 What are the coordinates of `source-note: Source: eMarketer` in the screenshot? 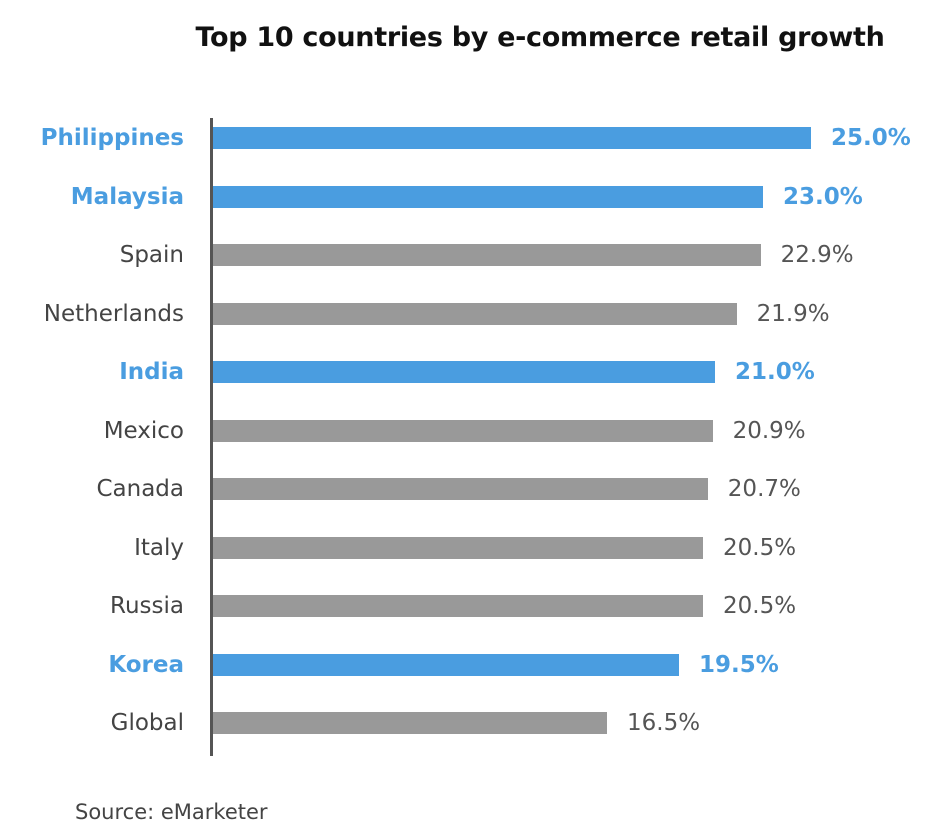 It's located at (171, 812).